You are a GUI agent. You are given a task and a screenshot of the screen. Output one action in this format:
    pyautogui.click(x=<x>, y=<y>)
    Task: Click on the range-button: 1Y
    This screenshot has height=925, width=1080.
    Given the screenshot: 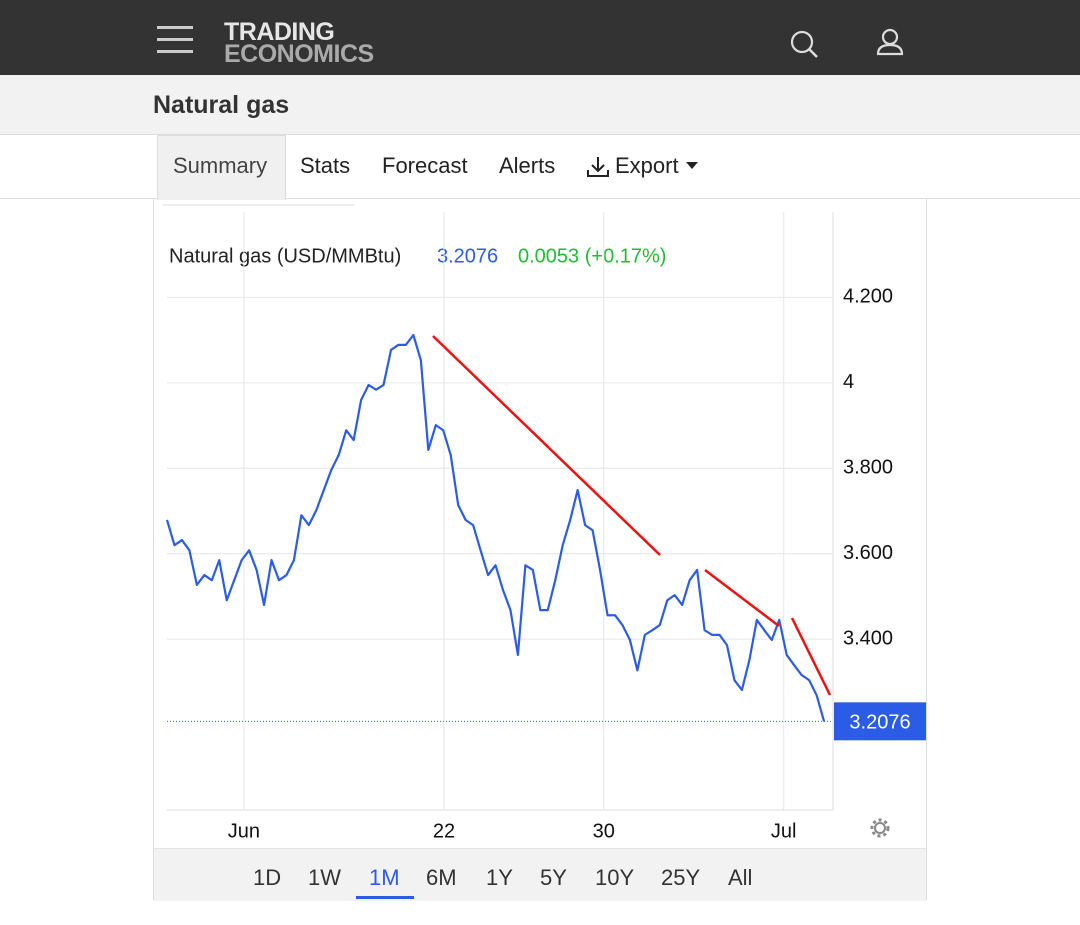 What is the action you would take?
    pyautogui.click(x=499, y=877)
    